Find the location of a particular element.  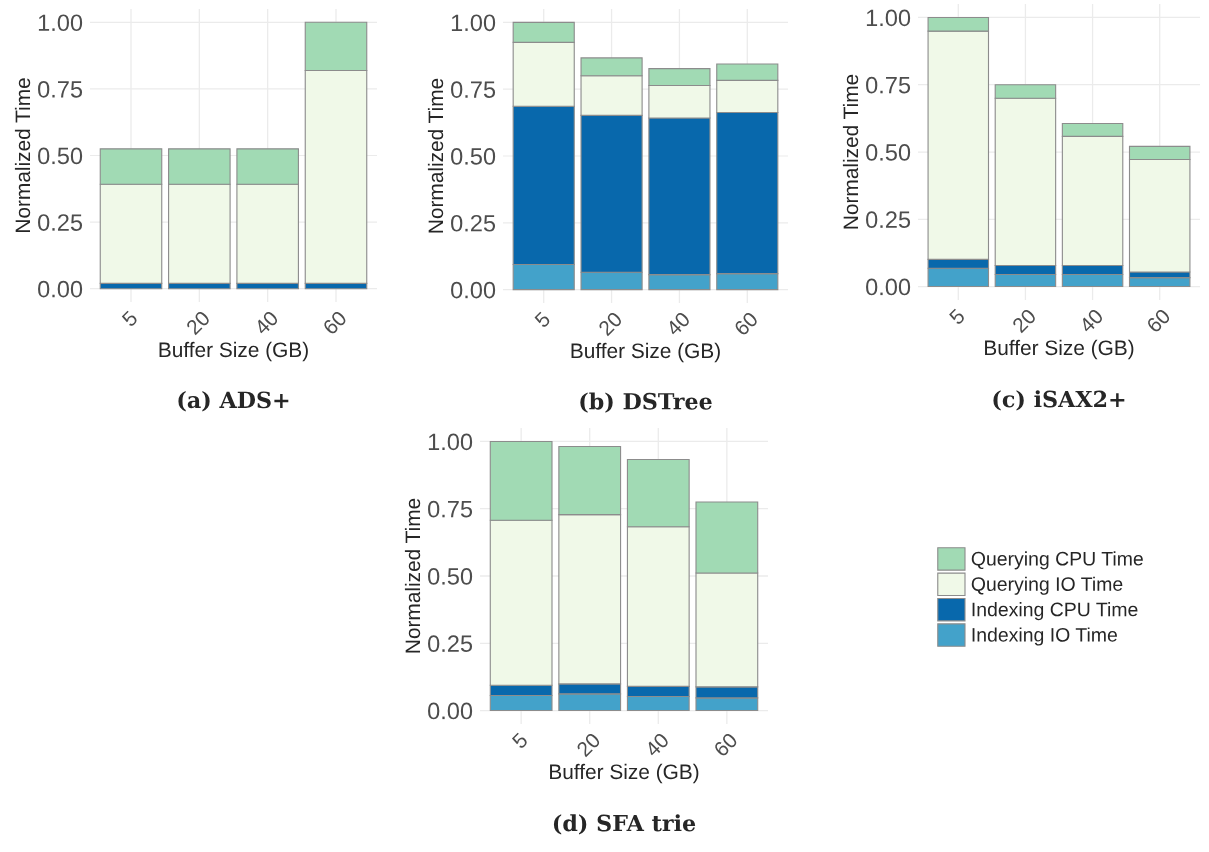

legend-label: Querying CPU Time is located at coordinates (1057, 560).